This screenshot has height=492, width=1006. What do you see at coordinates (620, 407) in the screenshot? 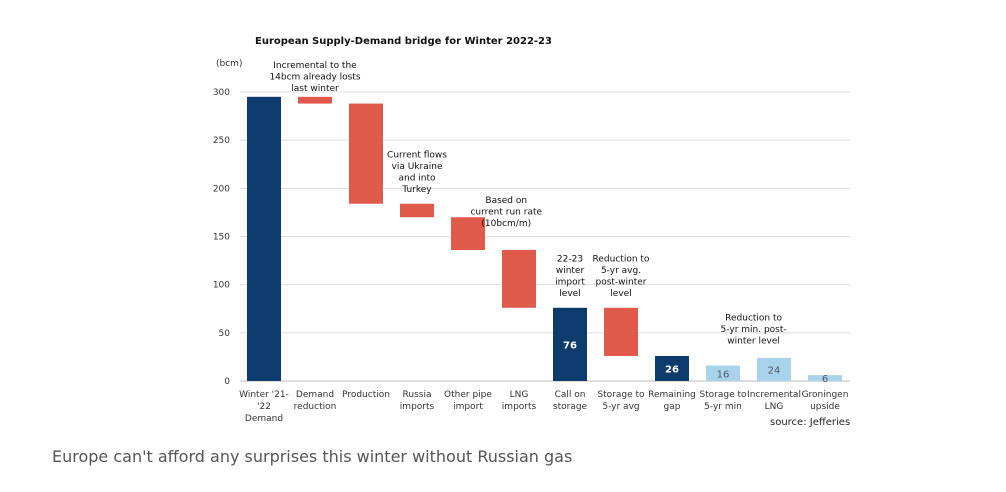
I see `x-tick-label: 5-yr avg` at bounding box center [620, 407].